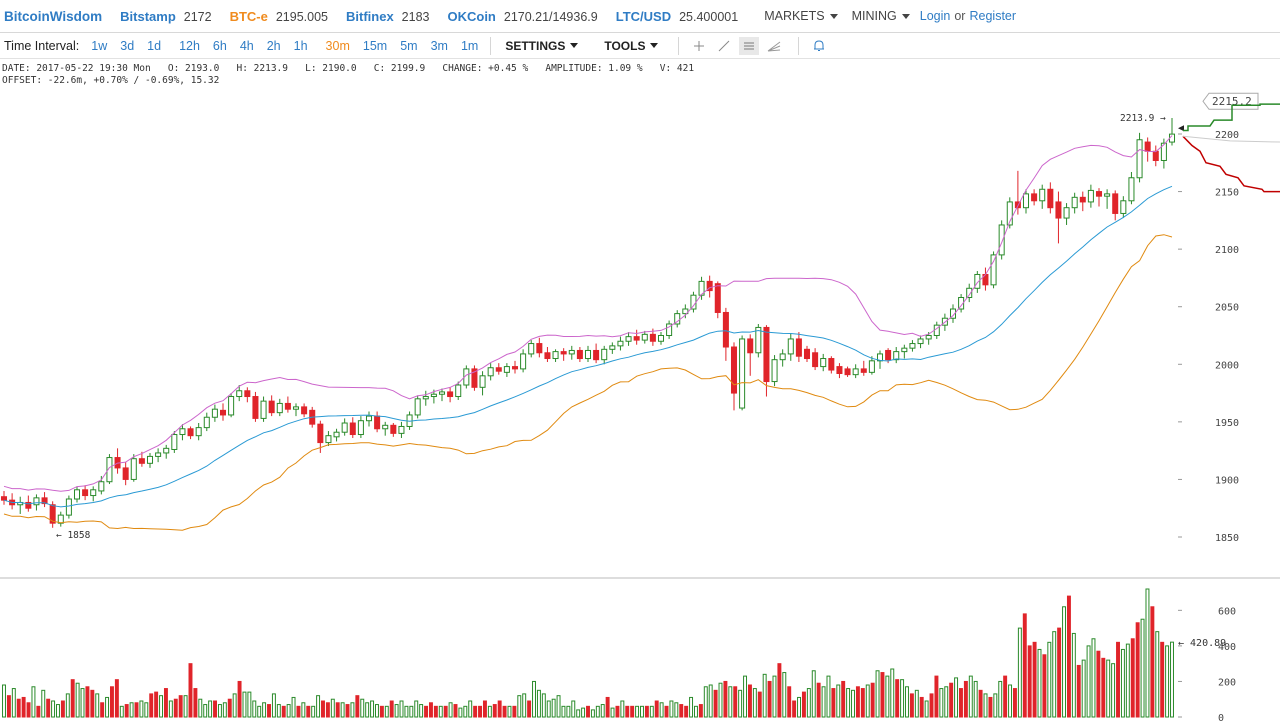 The height and width of the screenshot is (726, 1280). I want to click on interval-6h: 6h, so click(219, 45).